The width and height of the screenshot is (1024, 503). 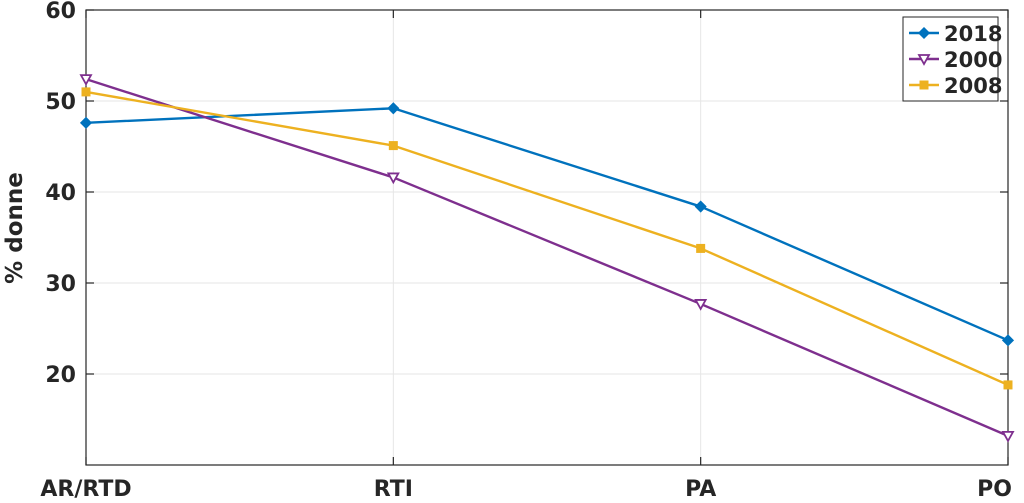 I want to click on x-tick-label: AR/RTD, so click(x=85, y=488).